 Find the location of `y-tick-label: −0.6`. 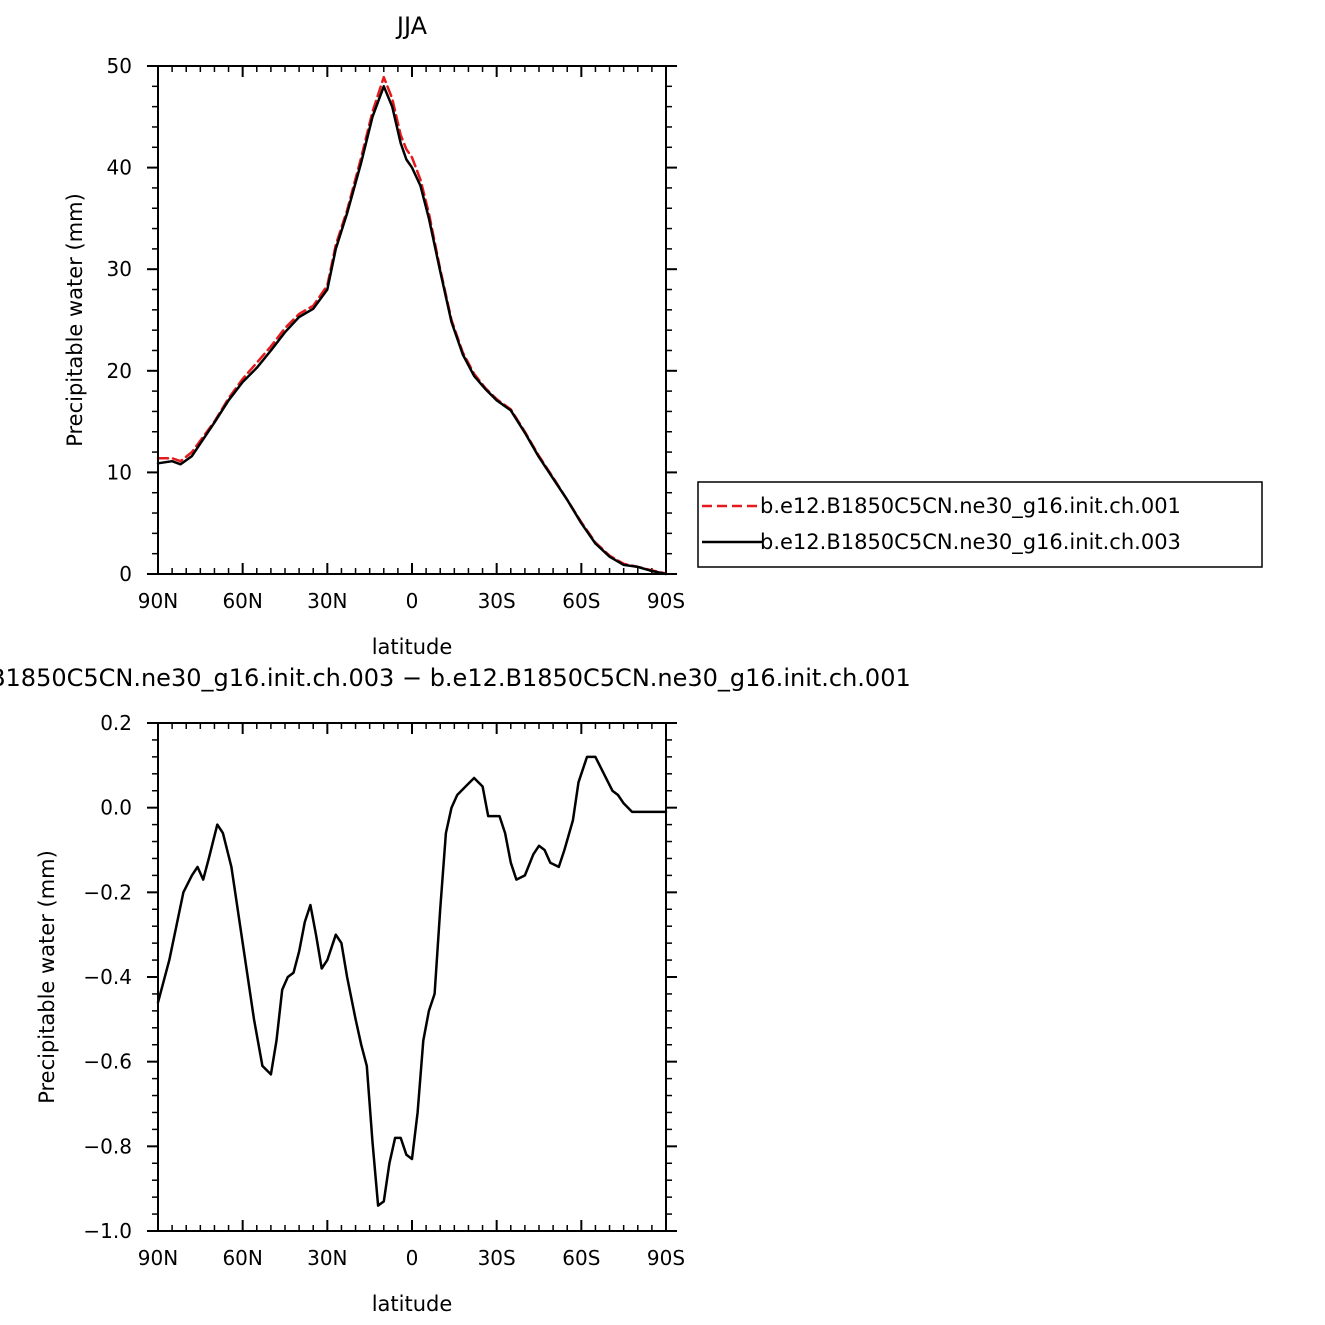

y-tick-label: −0.6 is located at coordinates (107, 1062).